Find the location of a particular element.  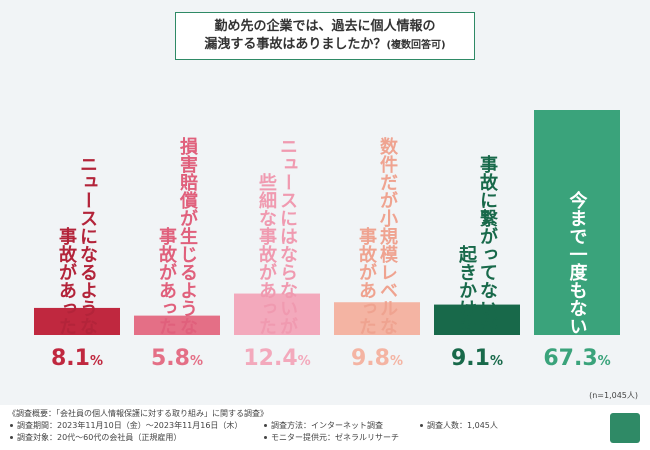

category-label: ニュースにはならないが 些細な事故があった is located at coordinates (277, 236).